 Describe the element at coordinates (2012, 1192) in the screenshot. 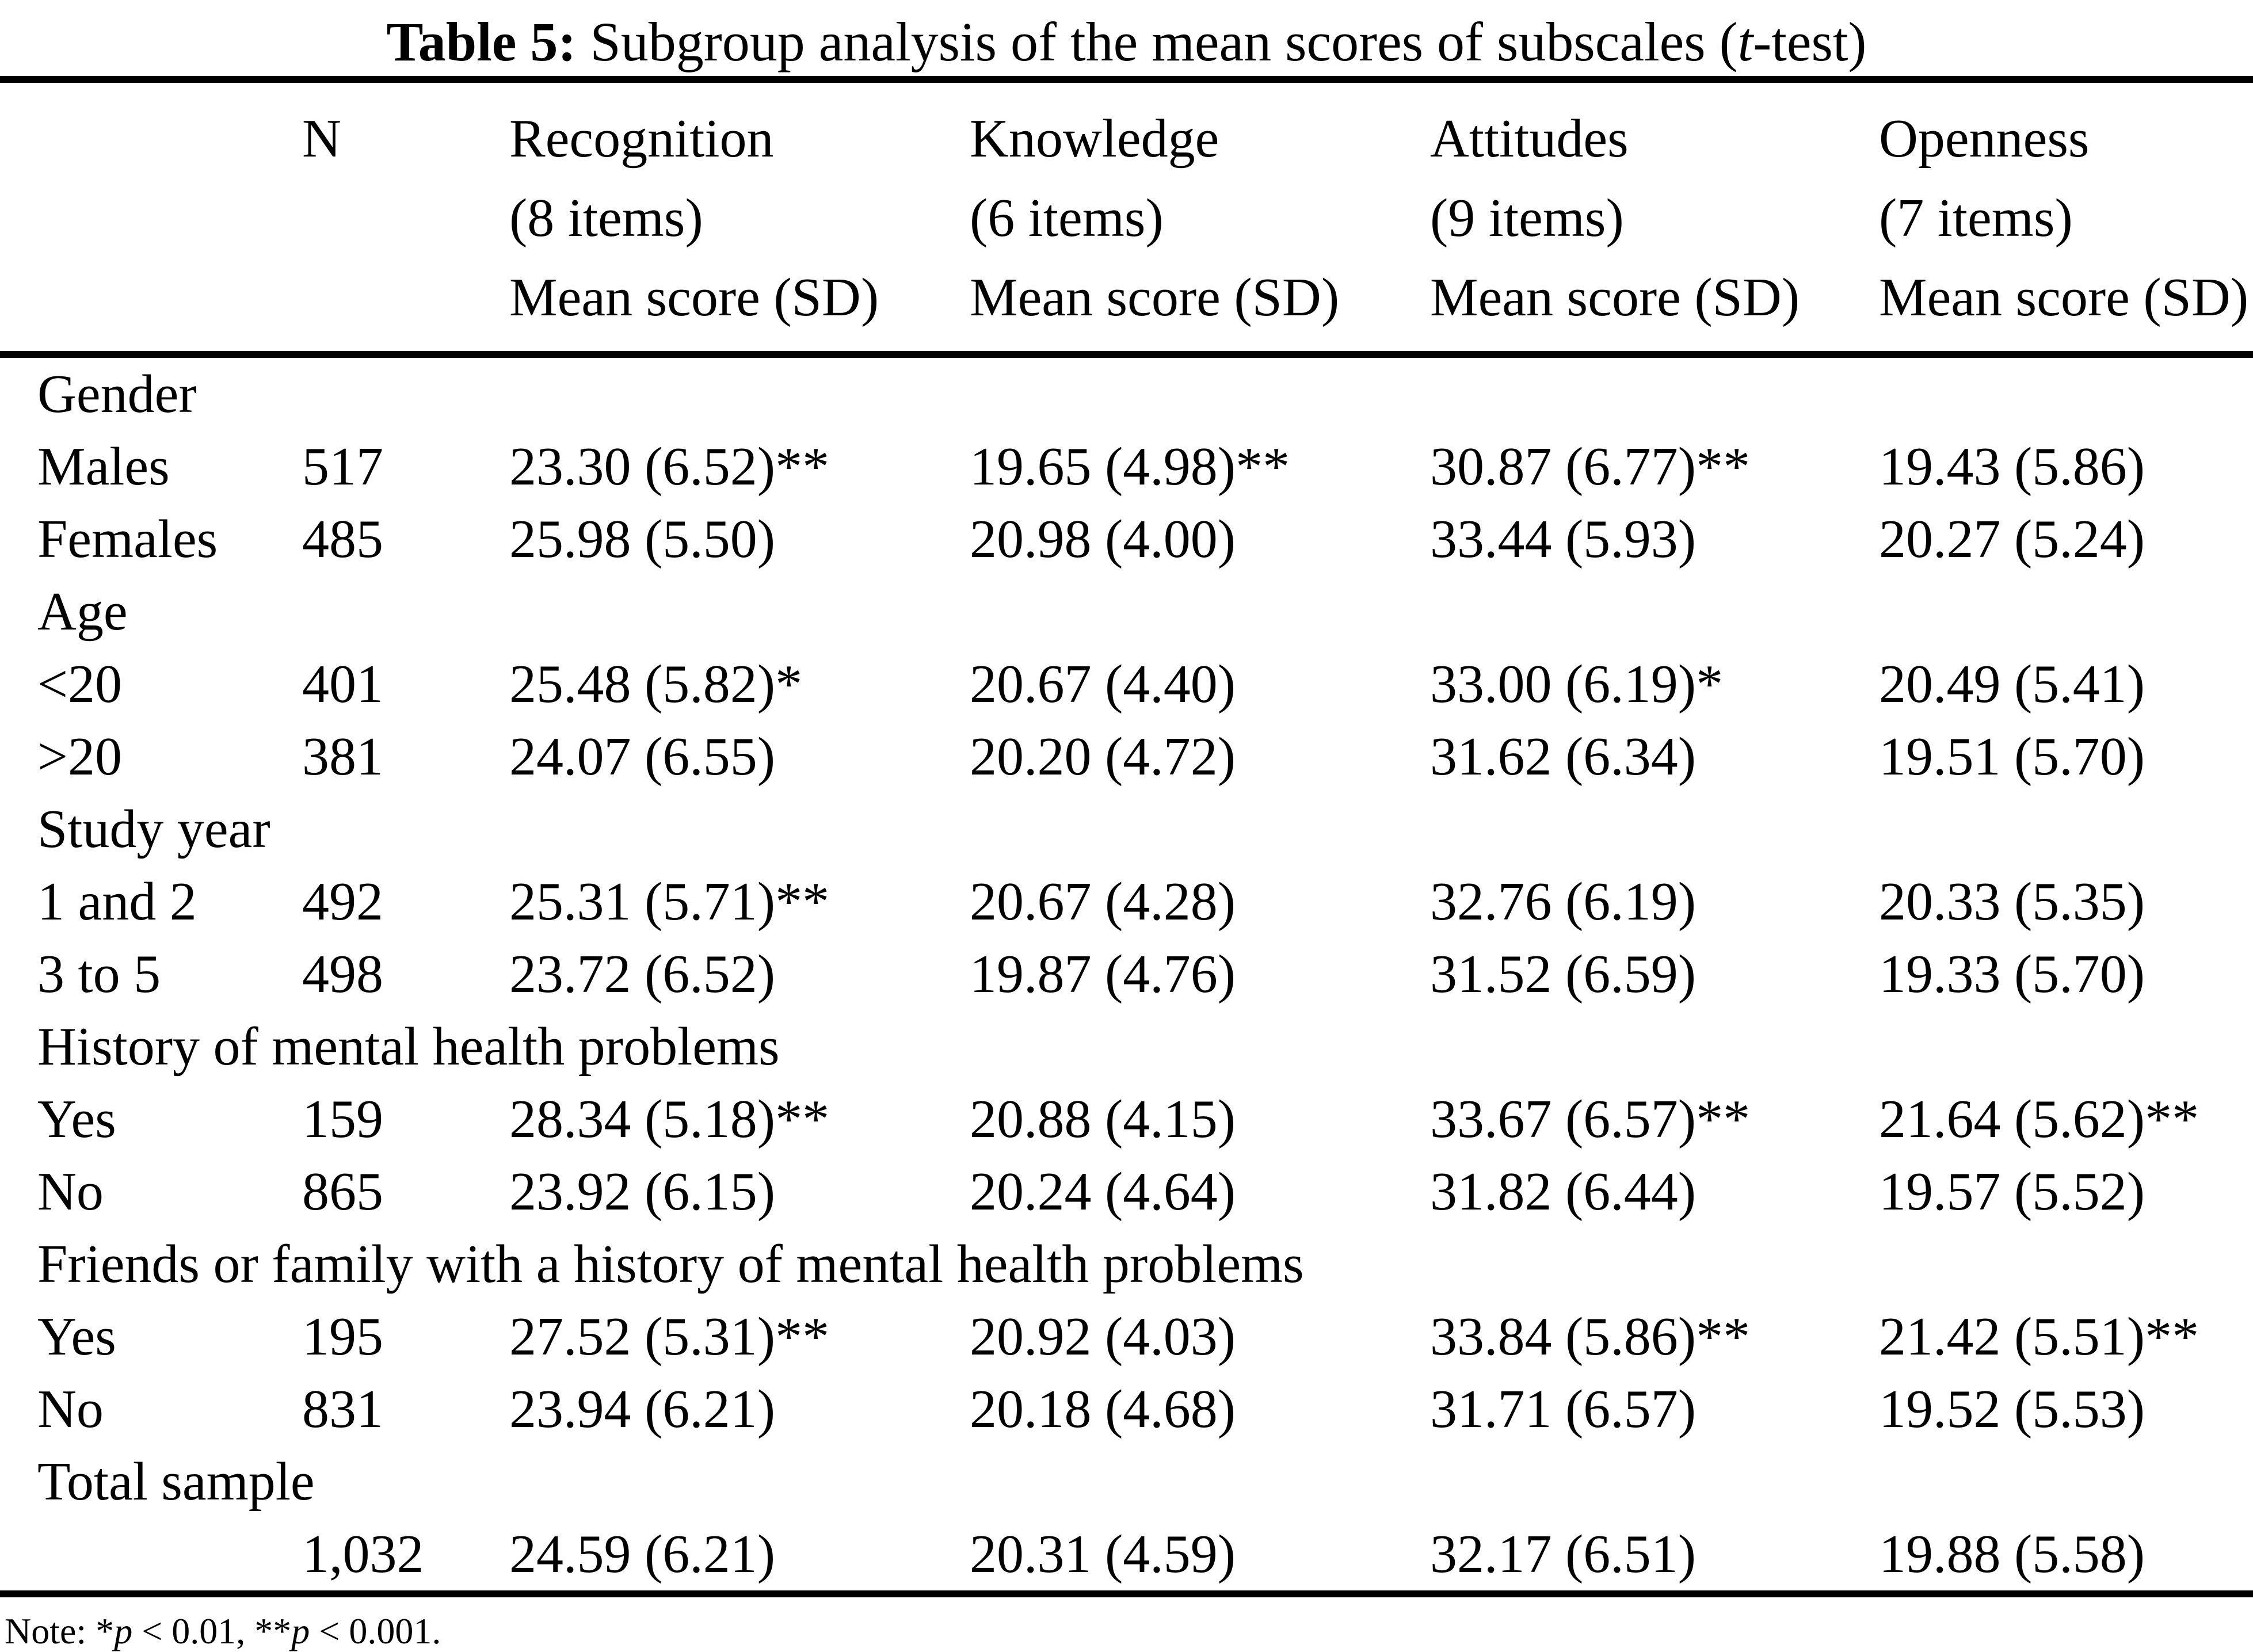

I see `openness-cell: 19.57 (5.52)` at that location.